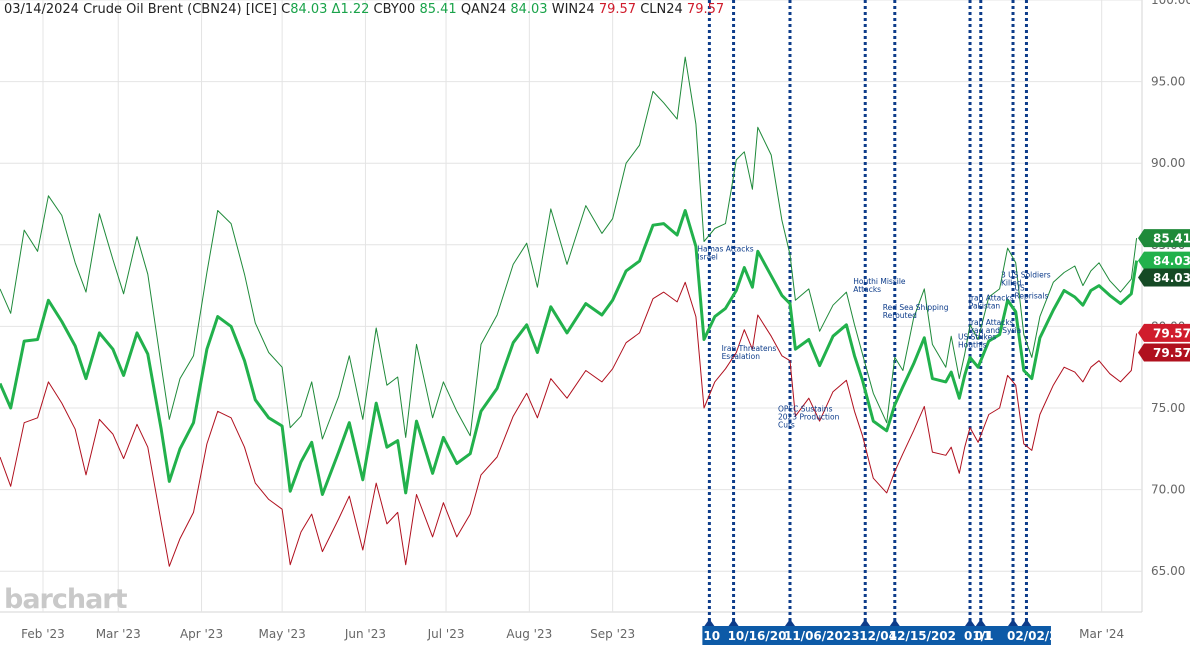 This screenshot has height=645, width=1190. Describe the element at coordinates (1168, 490) in the screenshot. I see `y-tick-label: 70.00` at that location.